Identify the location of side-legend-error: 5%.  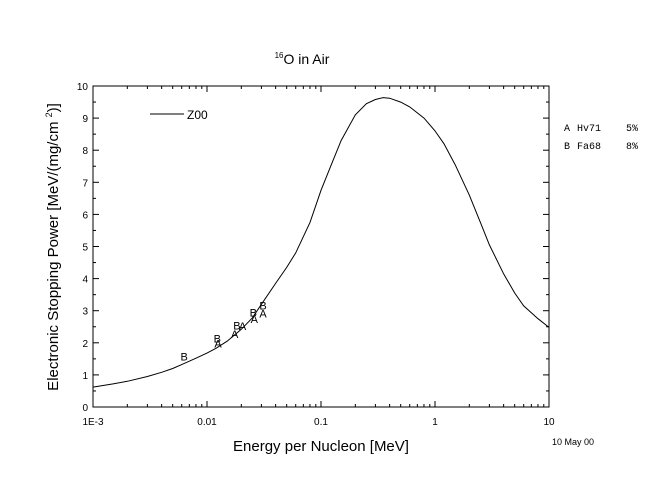
(632, 129).